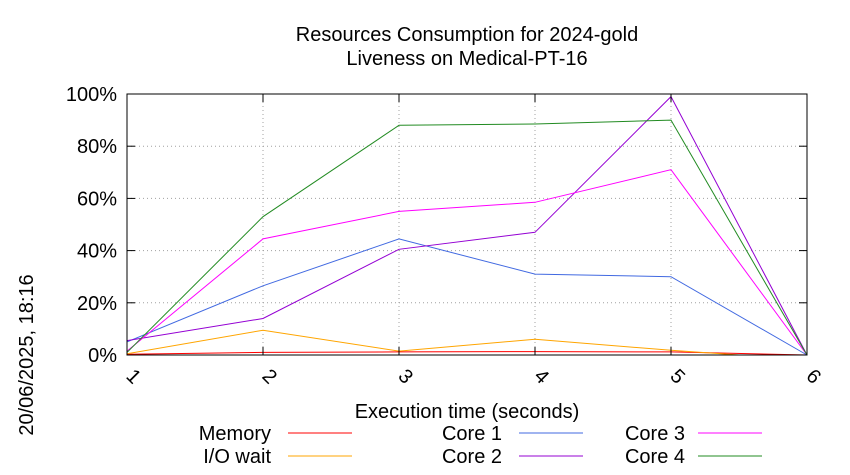 Image resolution: width=850 pixels, height=475 pixels. Describe the element at coordinates (467, 35) in the screenshot. I see `chart-title: Resources Consumption for 2024-gold` at that location.